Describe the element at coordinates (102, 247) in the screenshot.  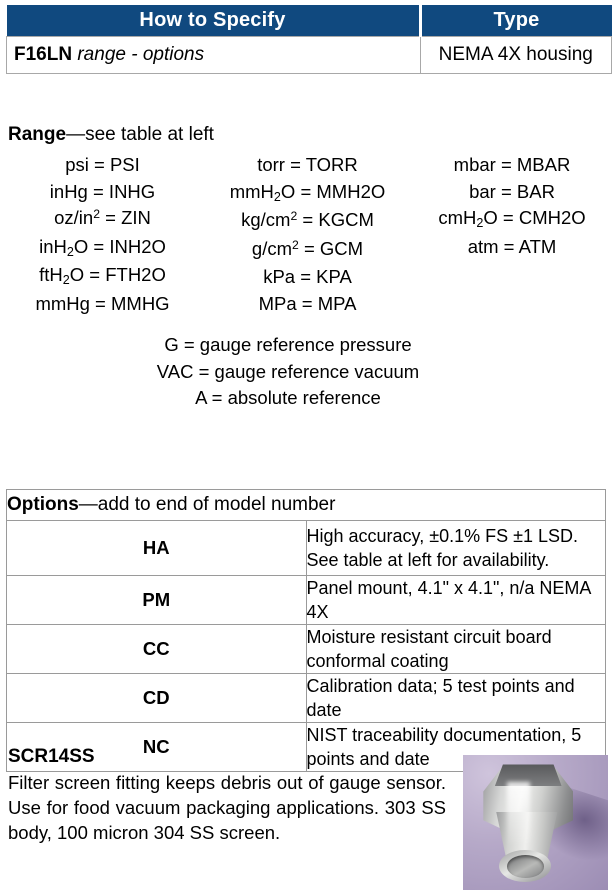
I see `unit-row: inH2O = INH2O` at that location.